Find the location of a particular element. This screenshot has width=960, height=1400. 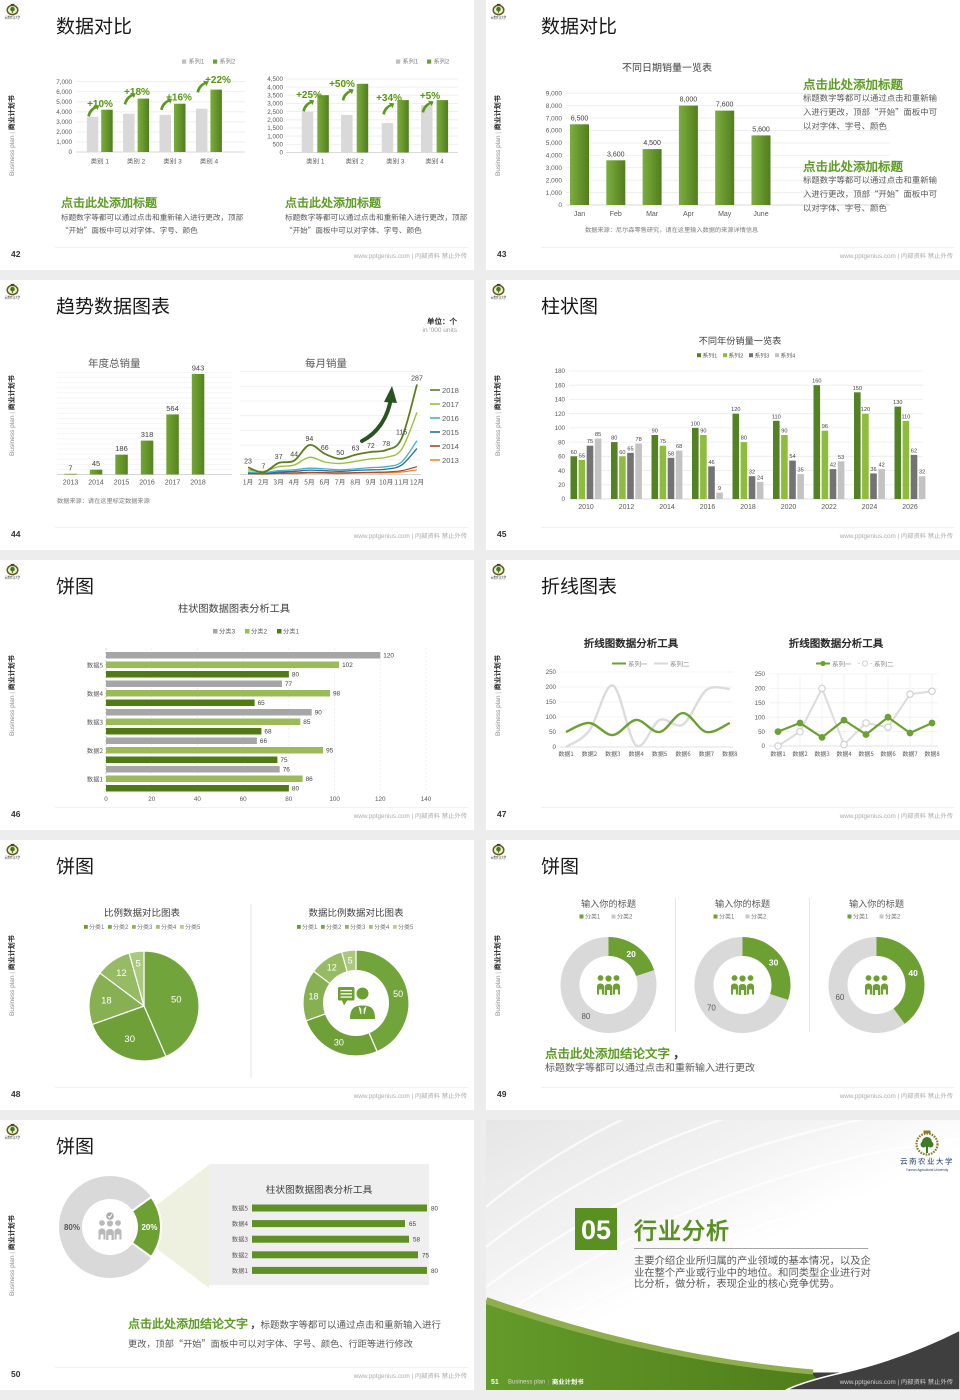

svg-text: 68 is located at coordinates (268, 732).